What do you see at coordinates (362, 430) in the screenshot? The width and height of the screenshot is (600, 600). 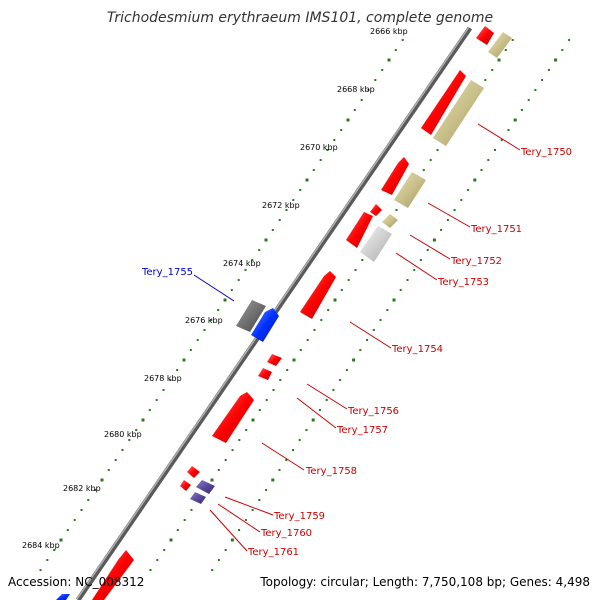 I see `gene-label-tery-1757: Tery_1757` at bounding box center [362, 430].